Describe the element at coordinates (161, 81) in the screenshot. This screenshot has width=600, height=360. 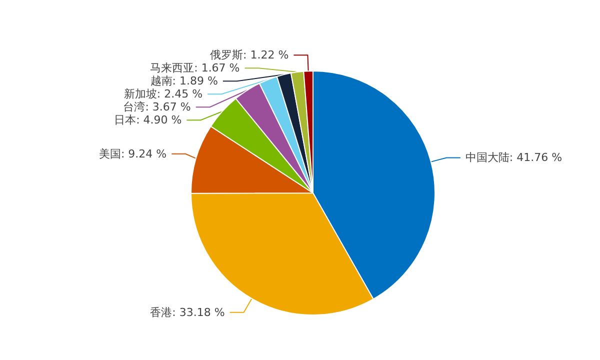
I see `slice-label: 越南` at that location.